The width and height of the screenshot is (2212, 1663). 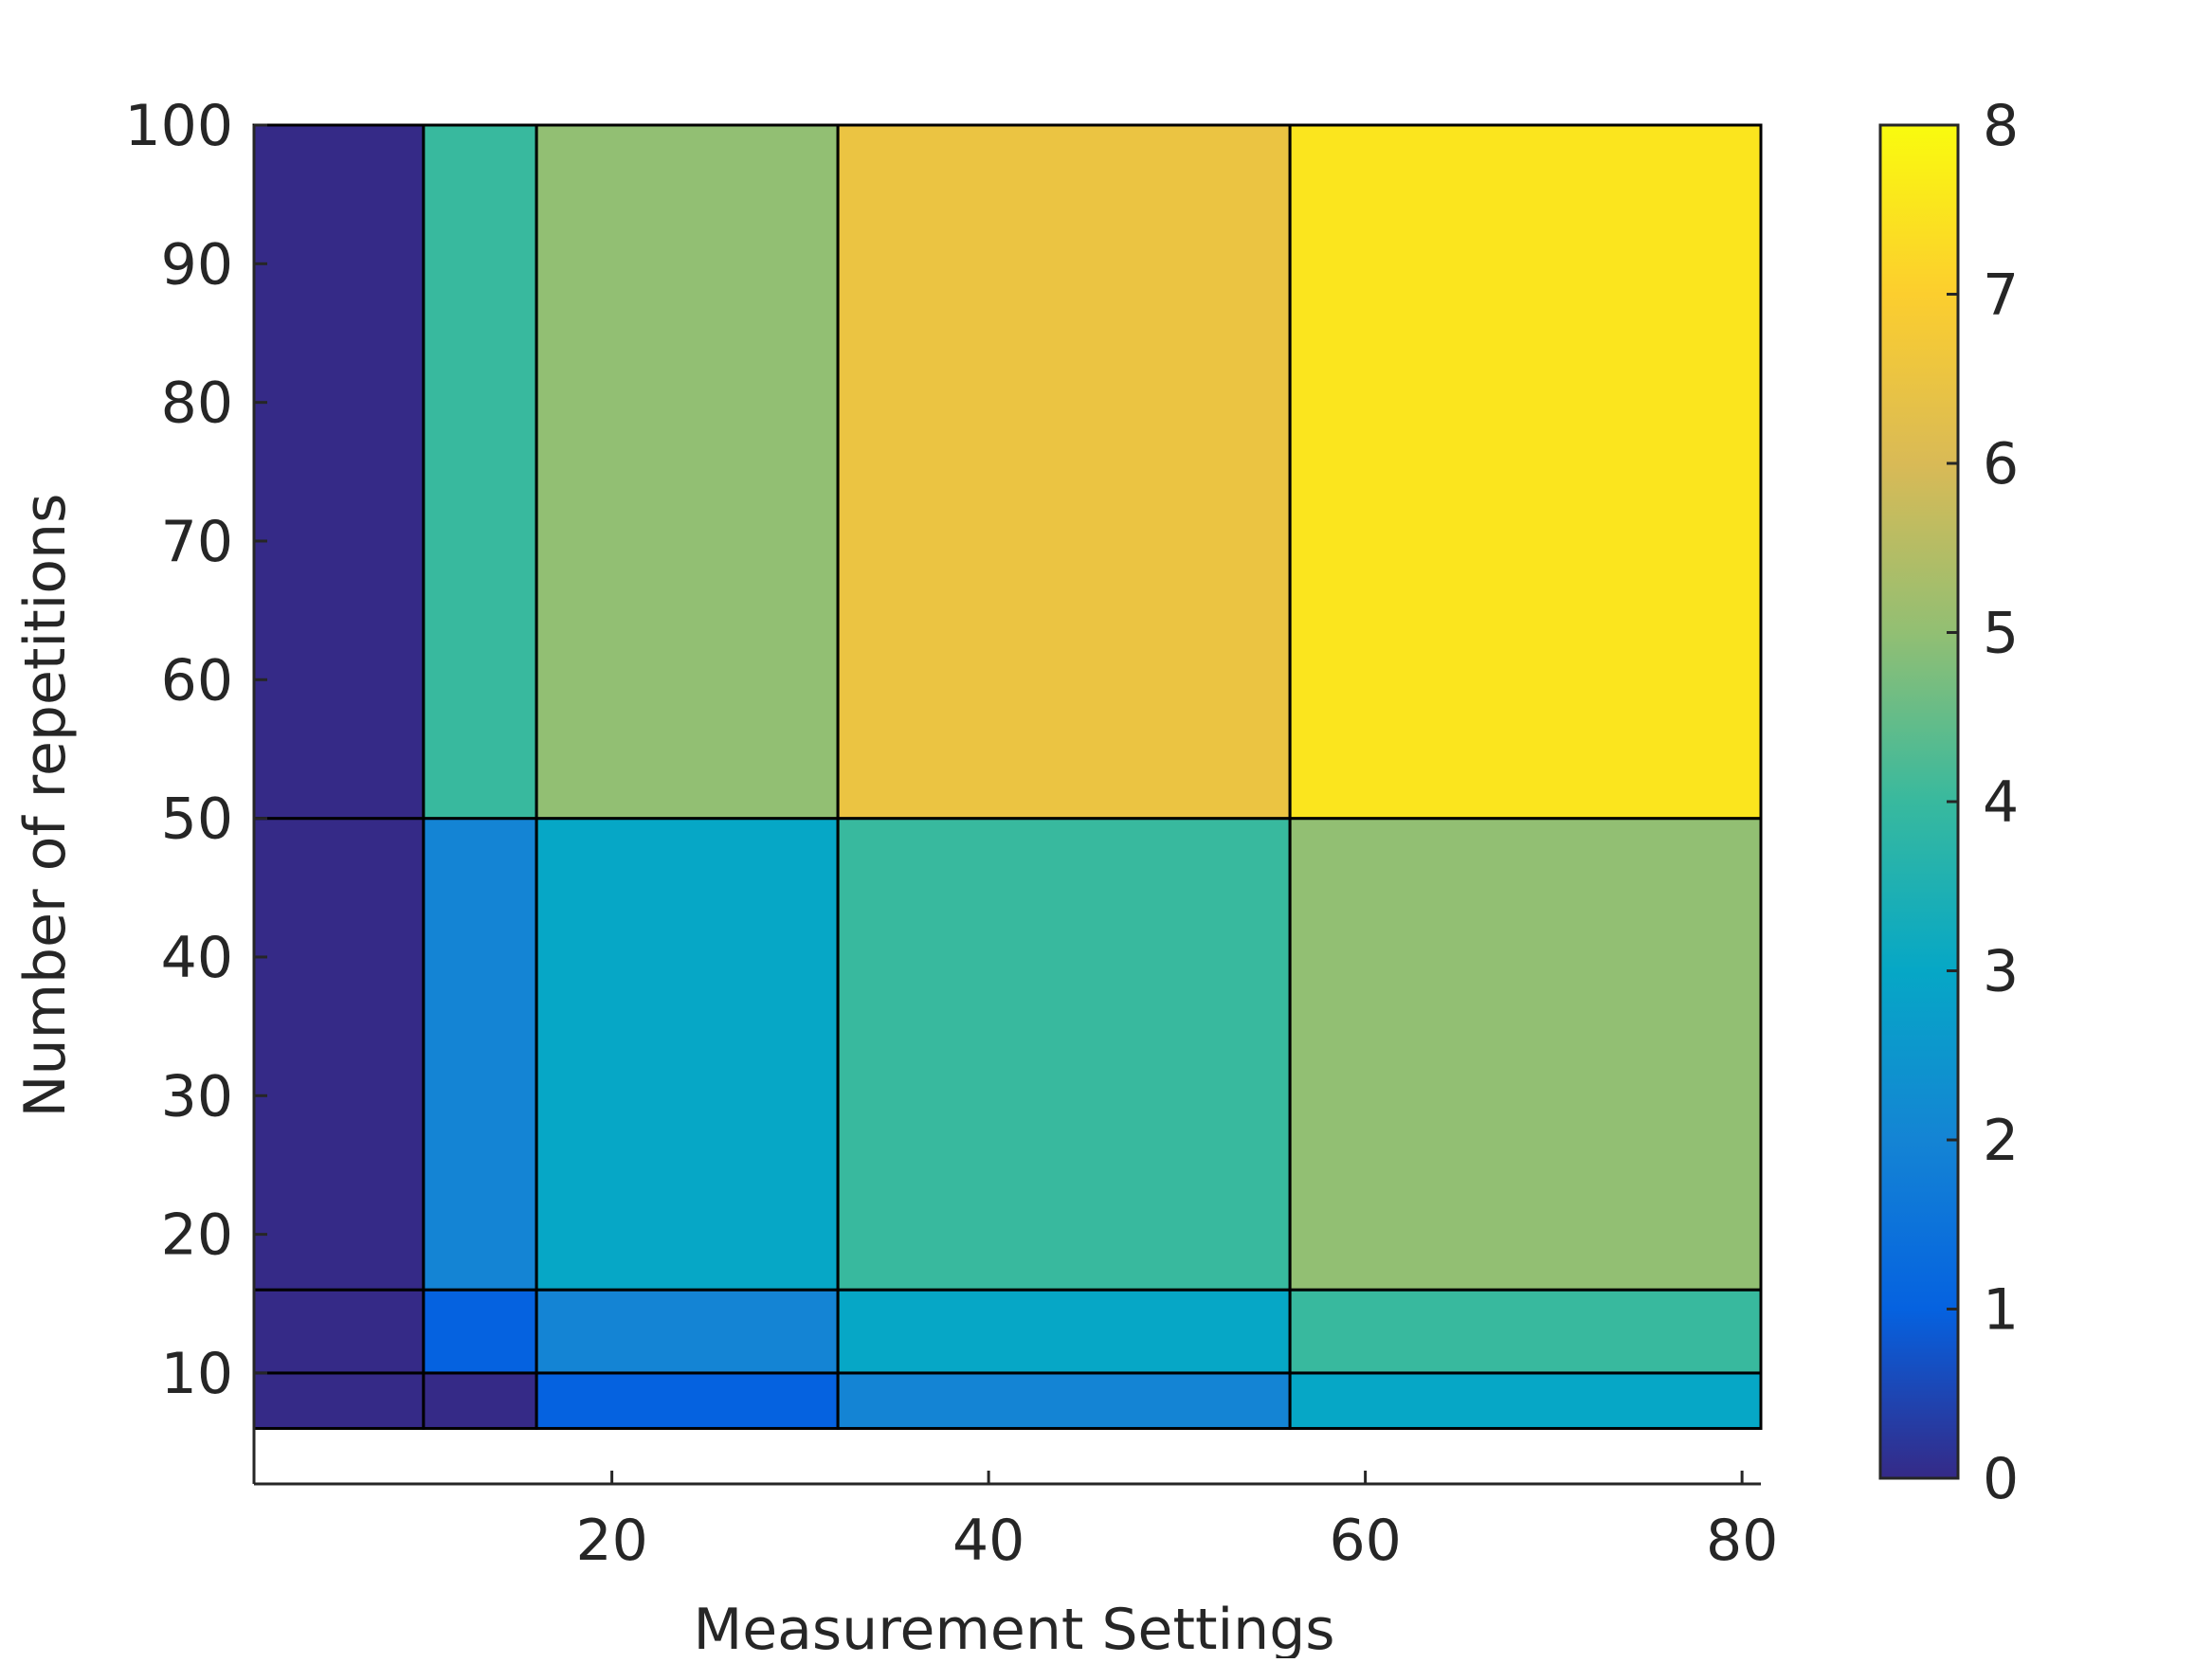 What do you see at coordinates (1013, 1627) in the screenshot?
I see `x-axis-label: Measurement Settings` at bounding box center [1013, 1627].